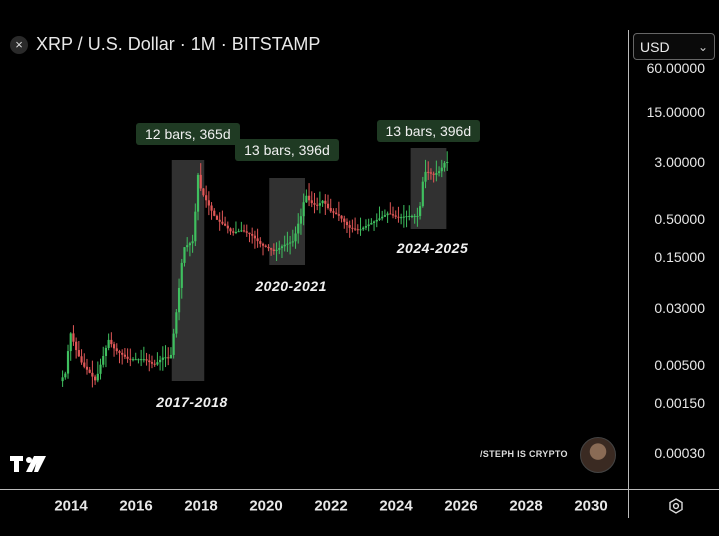 This screenshot has height=536, width=719. Describe the element at coordinates (188, 134) in the screenshot. I see `bars-range-label: 12 bars, 365d` at that location.